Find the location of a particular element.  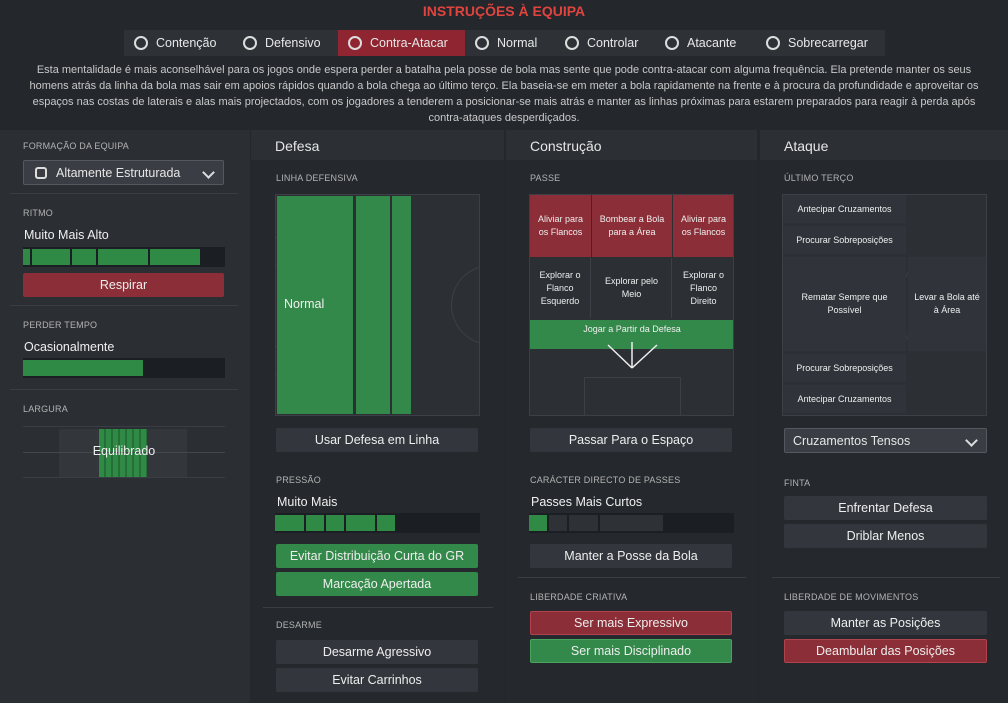

tab-label: Sobrecarregar is located at coordinates (828, 43).